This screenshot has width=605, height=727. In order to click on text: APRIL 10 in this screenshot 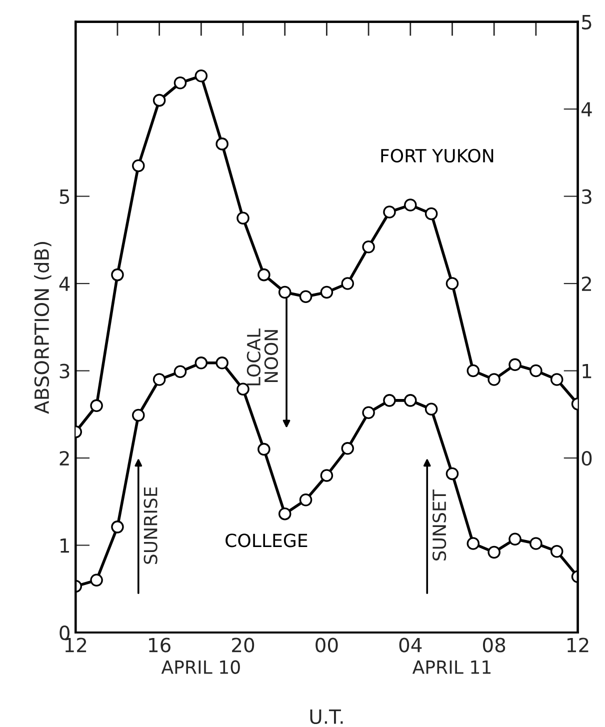, I will do `click(200, 667)`.